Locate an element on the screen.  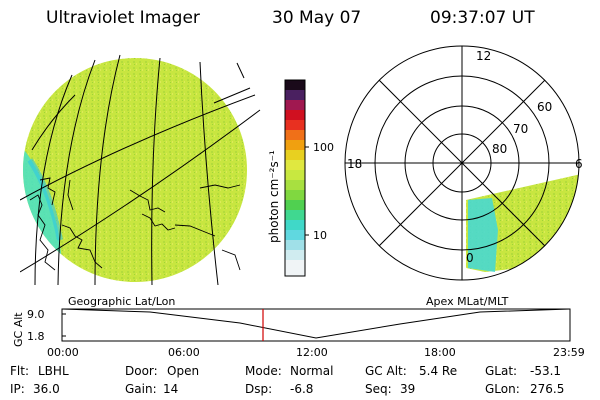
ip-label: IP: is located at coordinates (17, 389).